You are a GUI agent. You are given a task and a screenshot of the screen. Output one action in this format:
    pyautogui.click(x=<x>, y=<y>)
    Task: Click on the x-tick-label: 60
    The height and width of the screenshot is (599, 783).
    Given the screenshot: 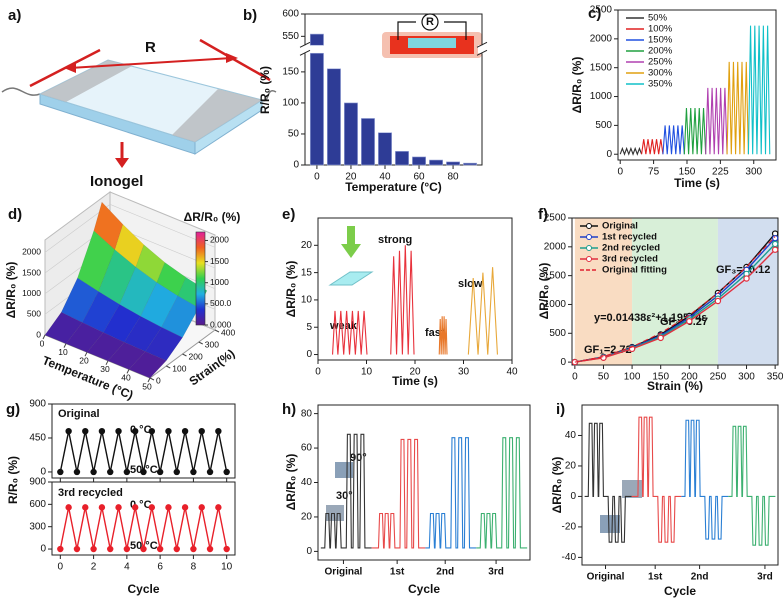 What is the action you would take?
    pyautogui.click(x=419, y=177)
    